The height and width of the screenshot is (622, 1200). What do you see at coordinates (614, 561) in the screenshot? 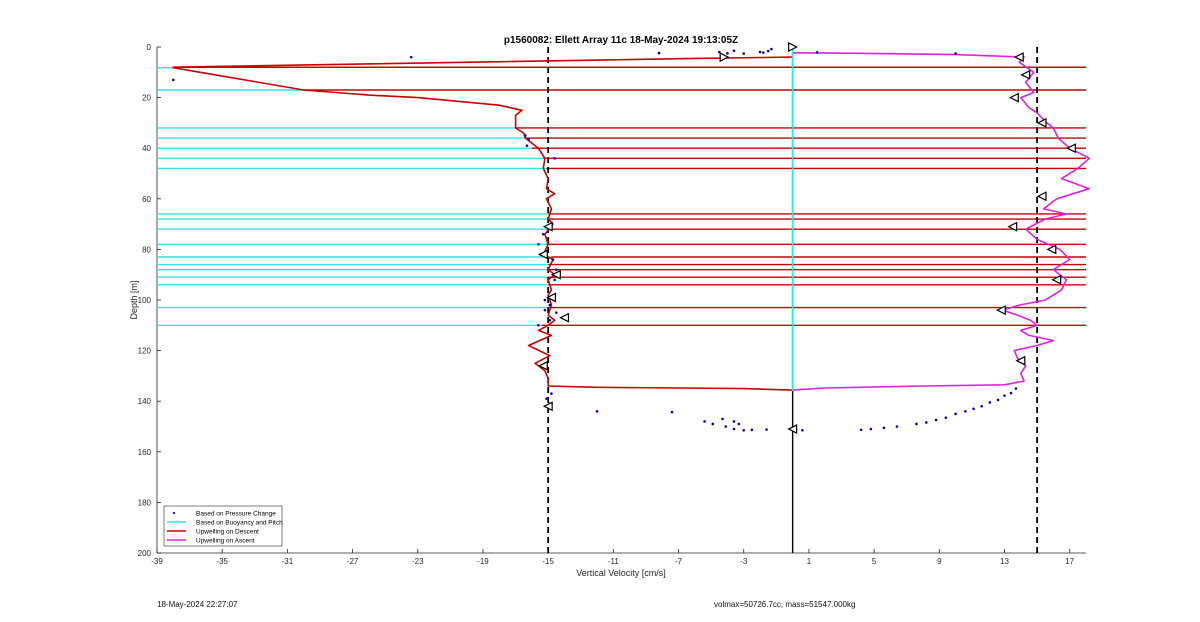
I see `x-tick-label: -11` at bounding box center [614, 561].